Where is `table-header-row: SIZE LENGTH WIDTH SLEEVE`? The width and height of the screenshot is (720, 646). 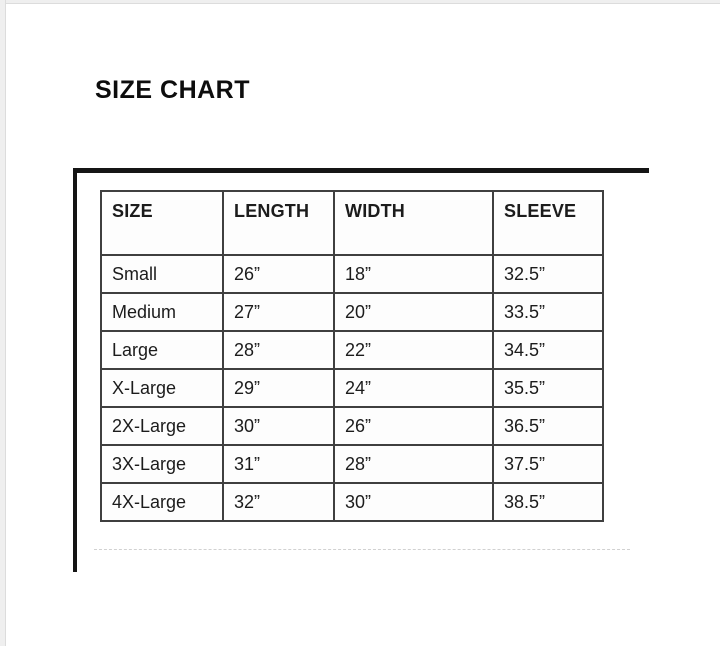
table-header-row: SIZE LENGTH WIDTH SLEEVE is located at coordinates (352, 223).